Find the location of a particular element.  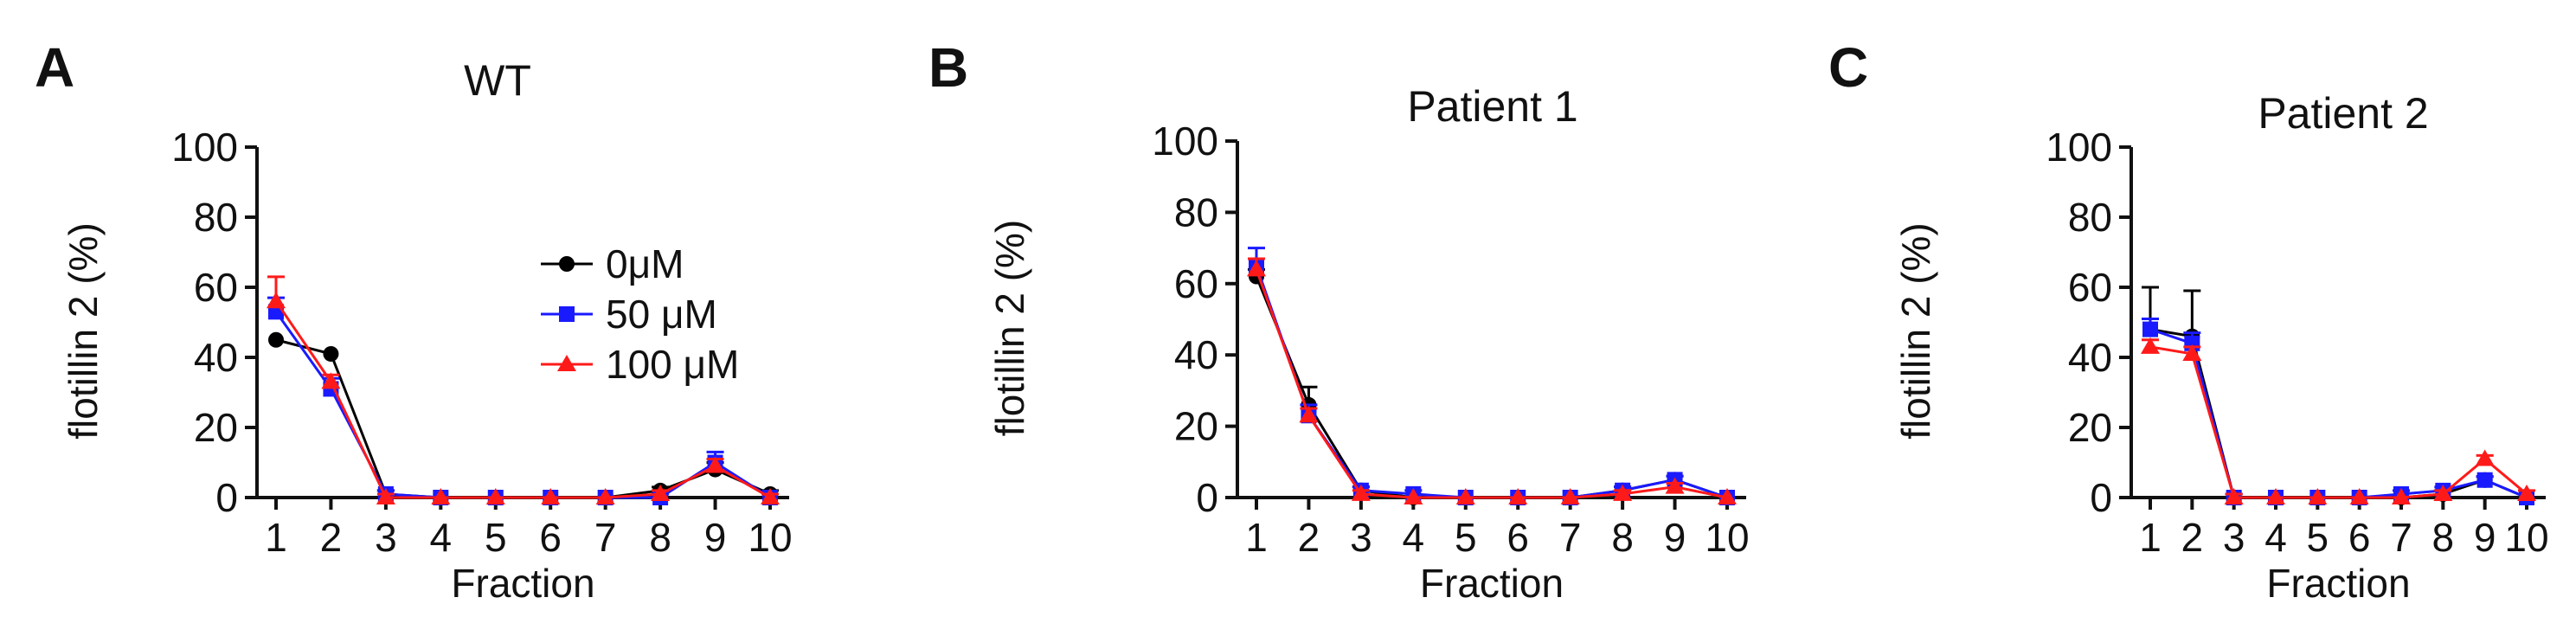

legend-label: 100 μM is located at coordinates (672, 364).